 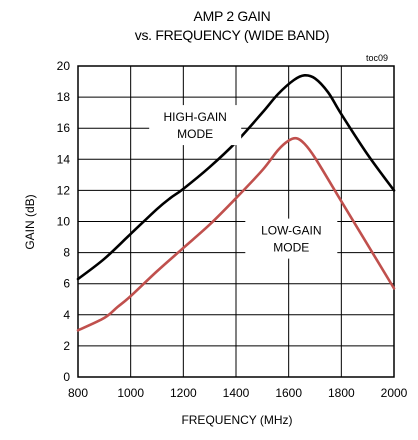 I want to click on y-axis-label: GAIN (dB), so click(x=30, y=221).